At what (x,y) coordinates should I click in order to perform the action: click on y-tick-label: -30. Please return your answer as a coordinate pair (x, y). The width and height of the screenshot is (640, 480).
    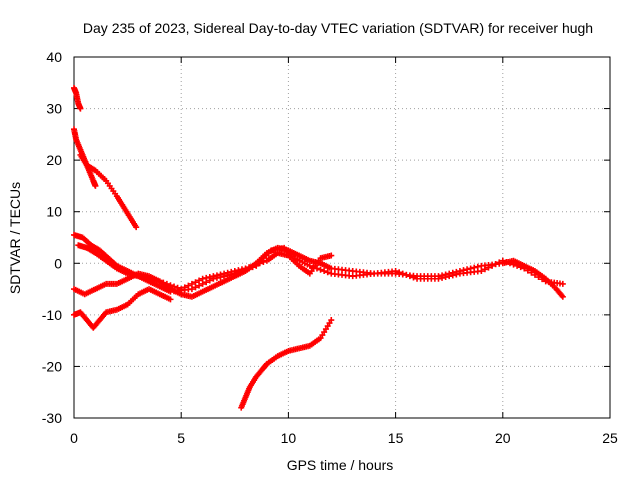
    Looking at the image, I should click on (52, 418).